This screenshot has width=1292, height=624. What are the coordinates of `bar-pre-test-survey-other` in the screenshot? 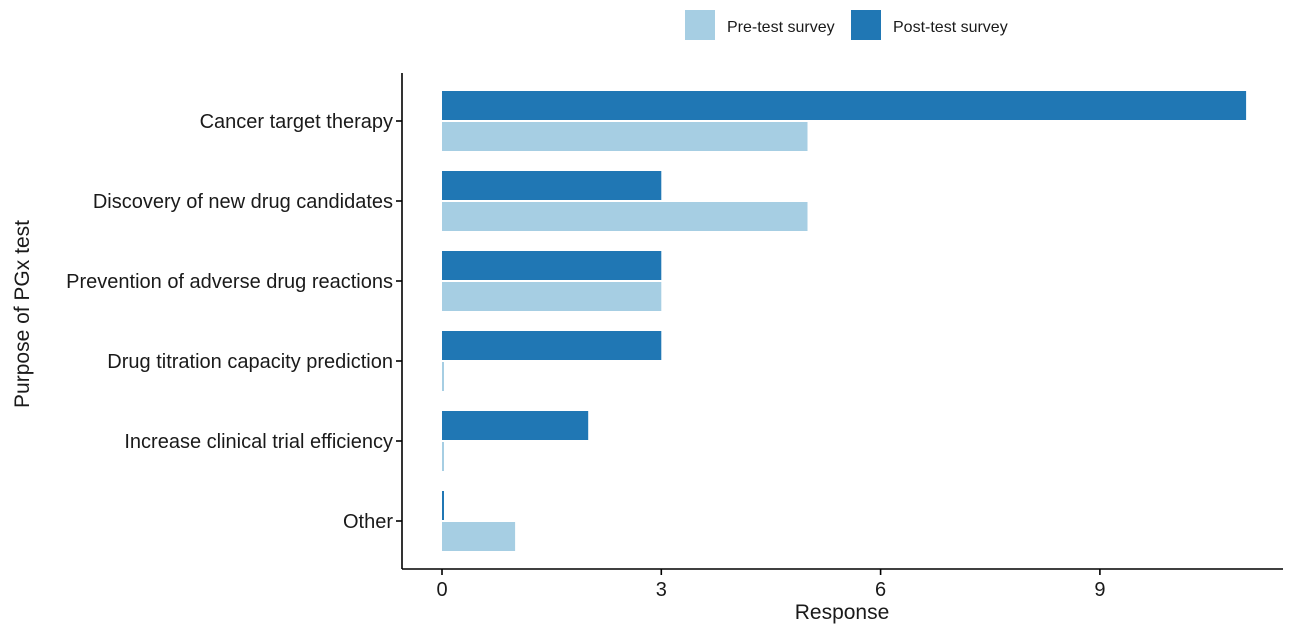 It's located at (479, 536).